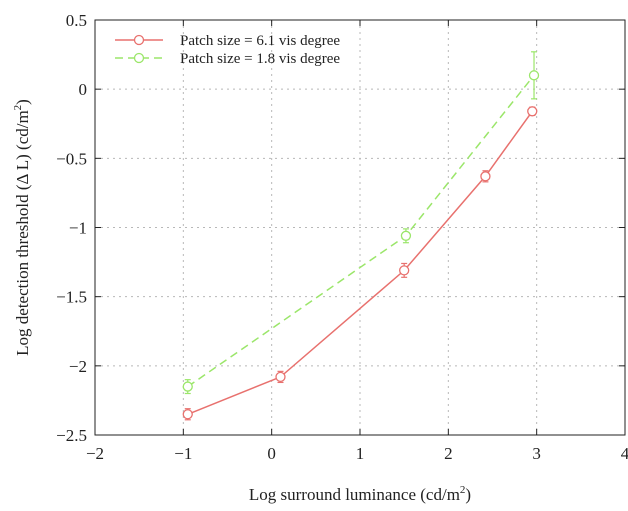 Image resolution: width=628 pixels, height=511 pixels. I want to click on x-tick-label: 2, so click(448, 453).